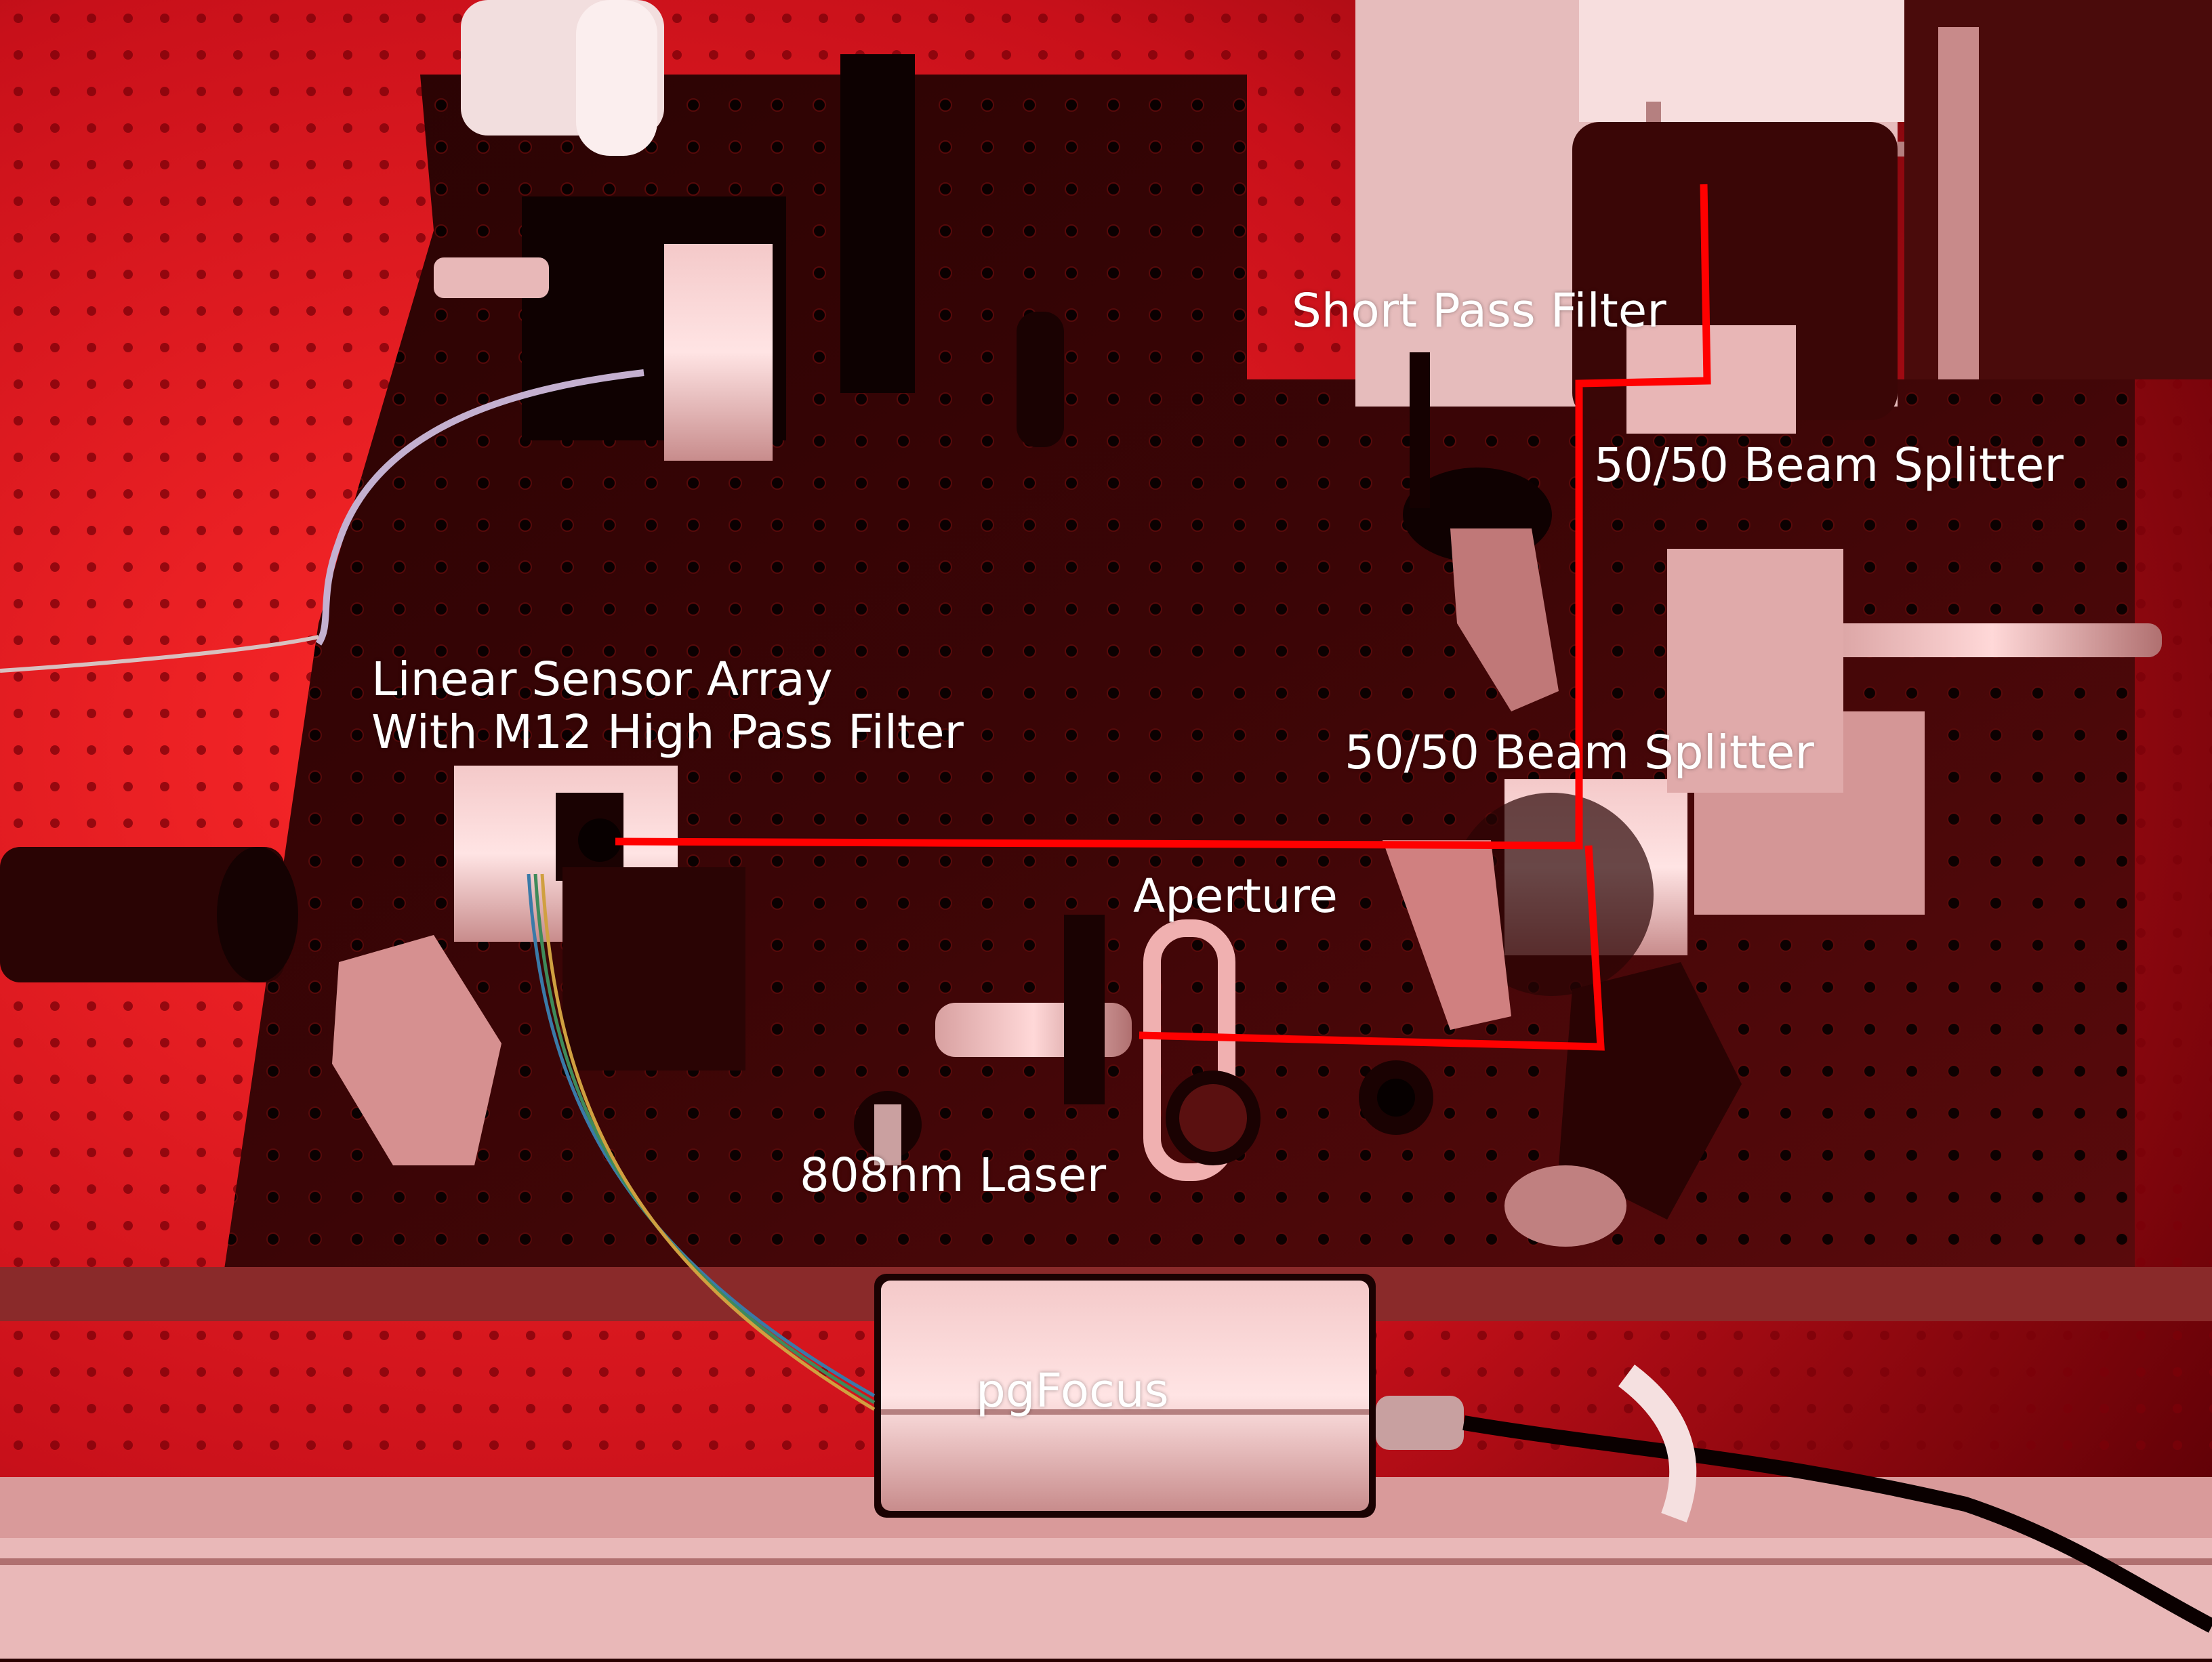 This screenshot has height=1662, width=2212. What do you see at coordinates (602, 679) in the screenshot?
I see `linear-sensor-label-line1: Linear Sensor Array` at bounding box center [602, 679].